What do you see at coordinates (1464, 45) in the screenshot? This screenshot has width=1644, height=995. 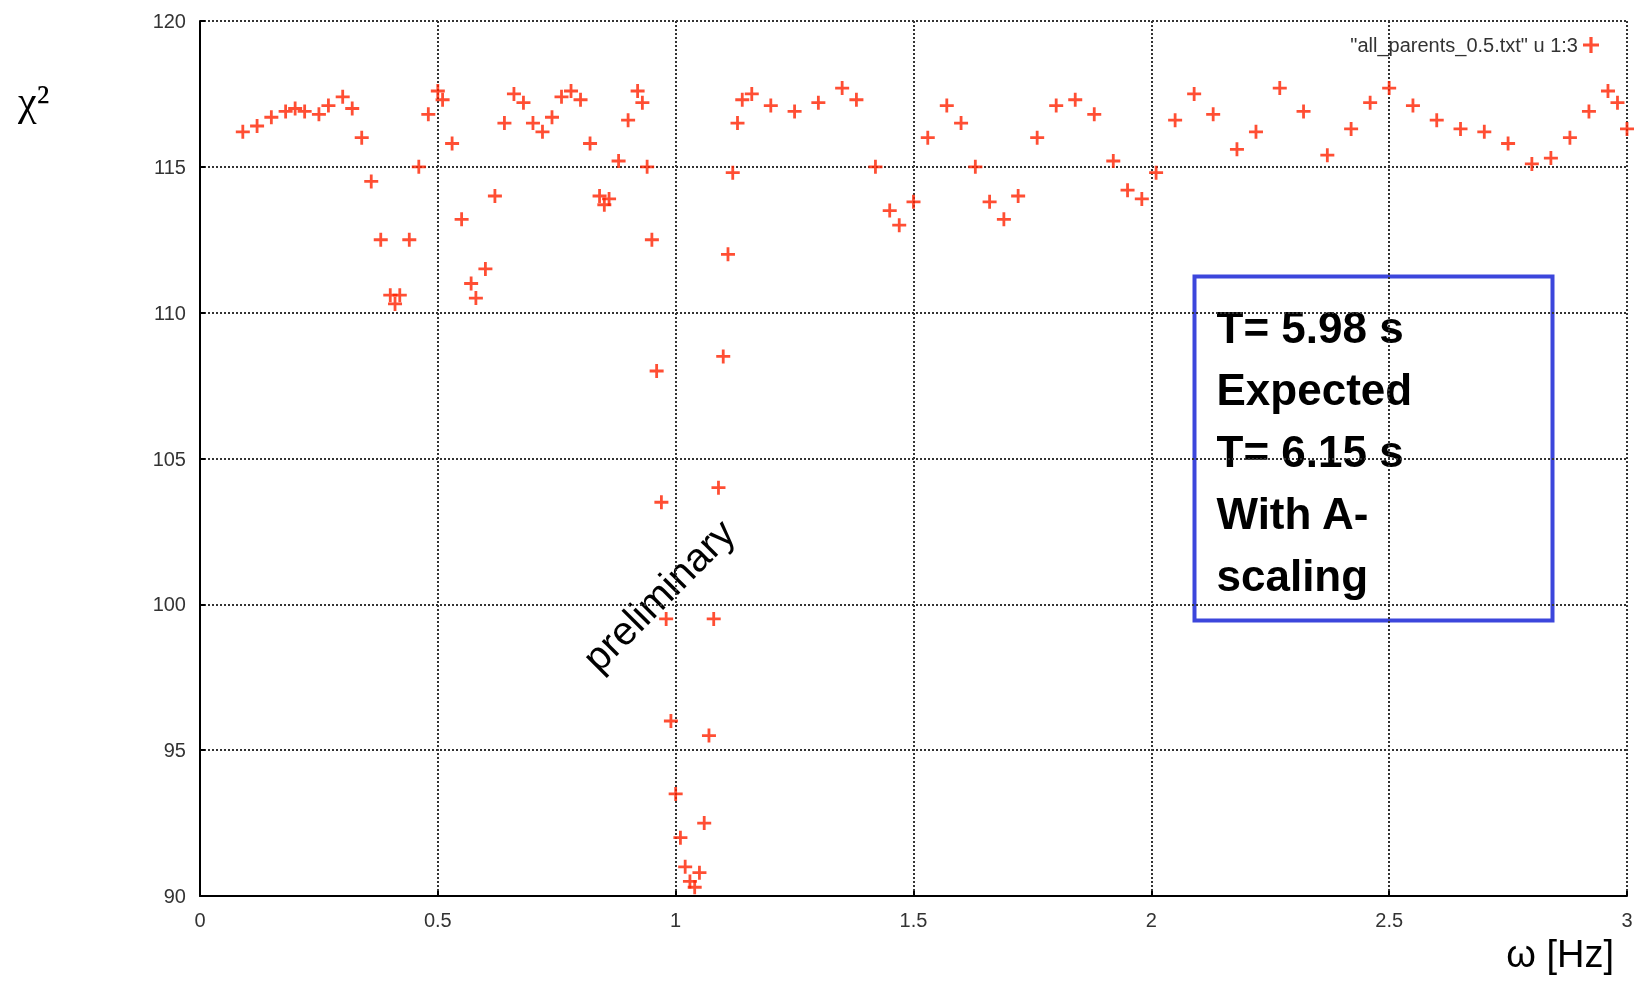 I see `legend-label: "all_parents_0.5.txt" u 1:3` at bounding box center [1464, 45].